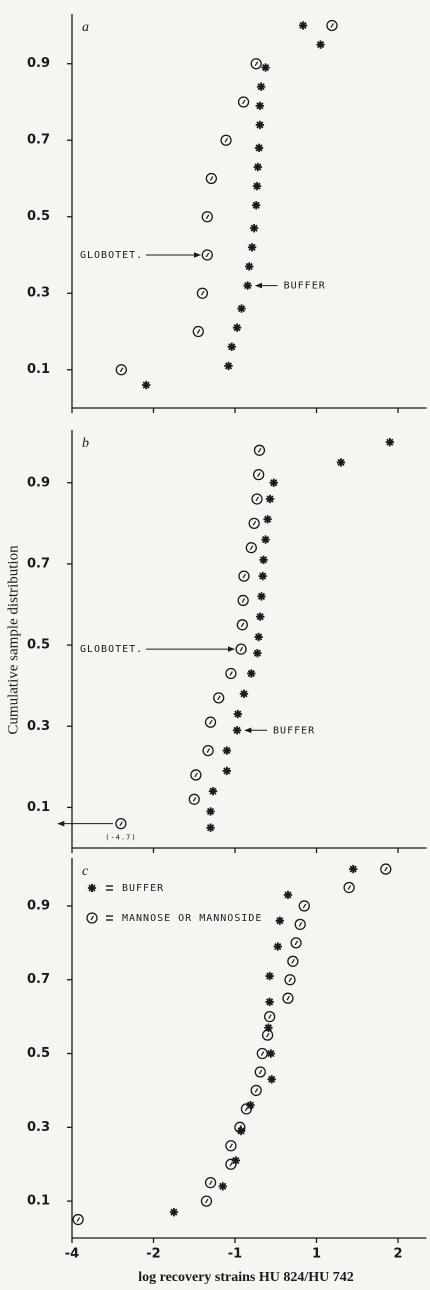 This screenshot has height=1290, width=430. I want to click on x-tick-label: 2, so click(397, 1254).